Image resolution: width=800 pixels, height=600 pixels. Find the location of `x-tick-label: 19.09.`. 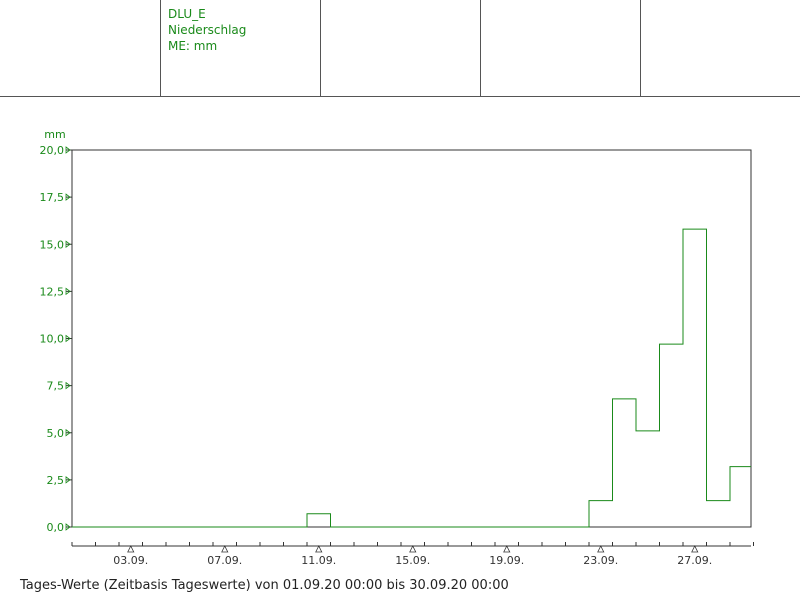

x-tick-label: 19.09. is located at coordinates (506, 560).